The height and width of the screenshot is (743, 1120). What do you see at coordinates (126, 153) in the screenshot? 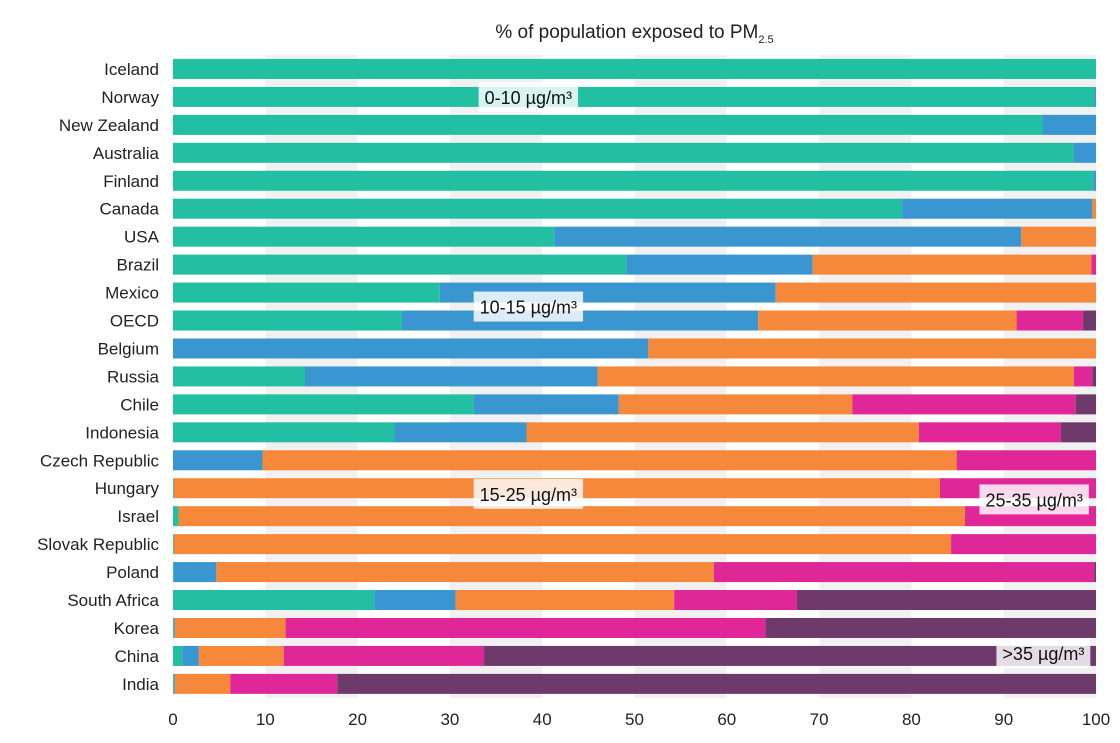
I see `category-label: Australia` at bounding box center [126, 153].